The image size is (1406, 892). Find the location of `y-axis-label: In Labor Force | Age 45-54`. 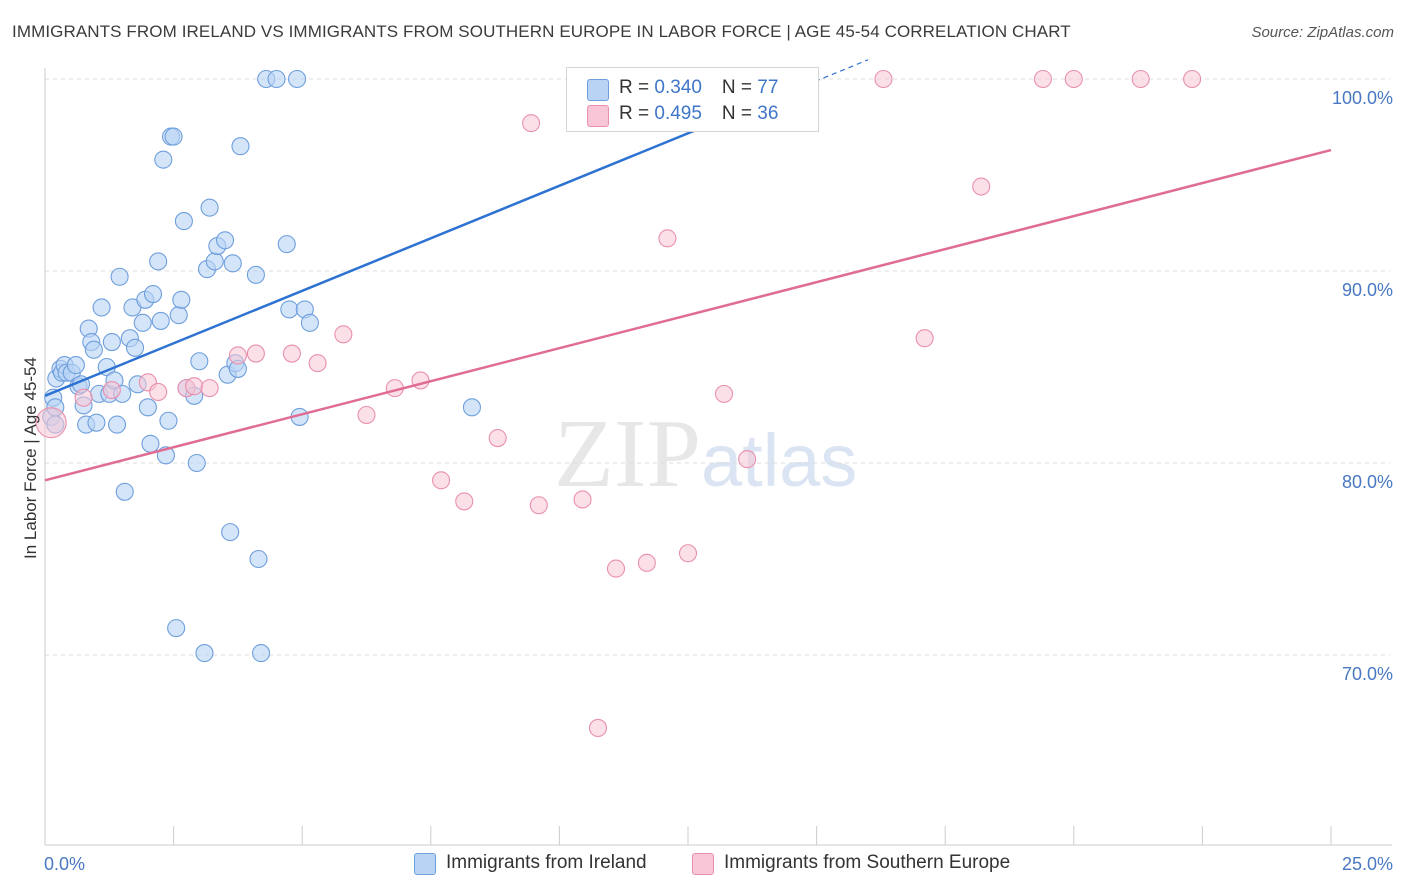

y-axis-label: In Labor Force | Age 45-54 is located at coordinates (30, 458).